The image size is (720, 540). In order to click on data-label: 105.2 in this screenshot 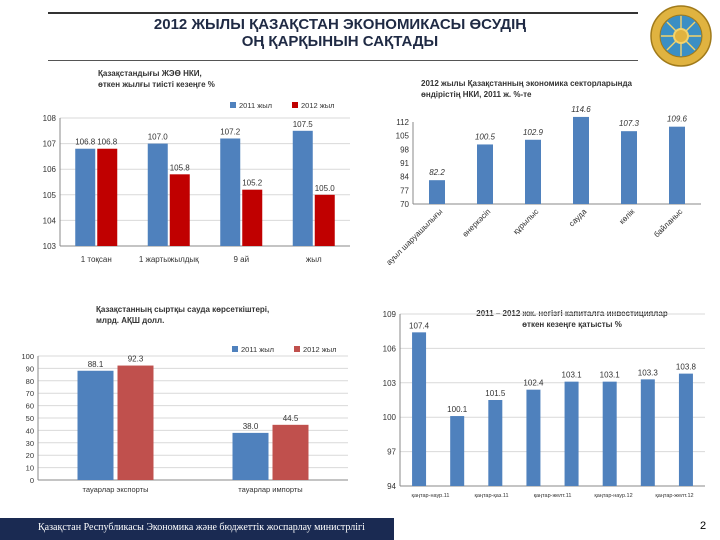, I will do `click(252, 183)`.